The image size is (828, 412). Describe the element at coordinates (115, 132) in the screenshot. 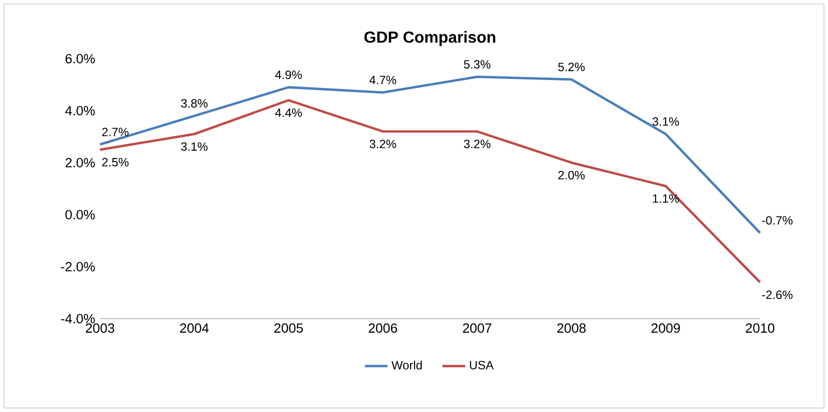

I see `data-label: 2.7%` at that location.